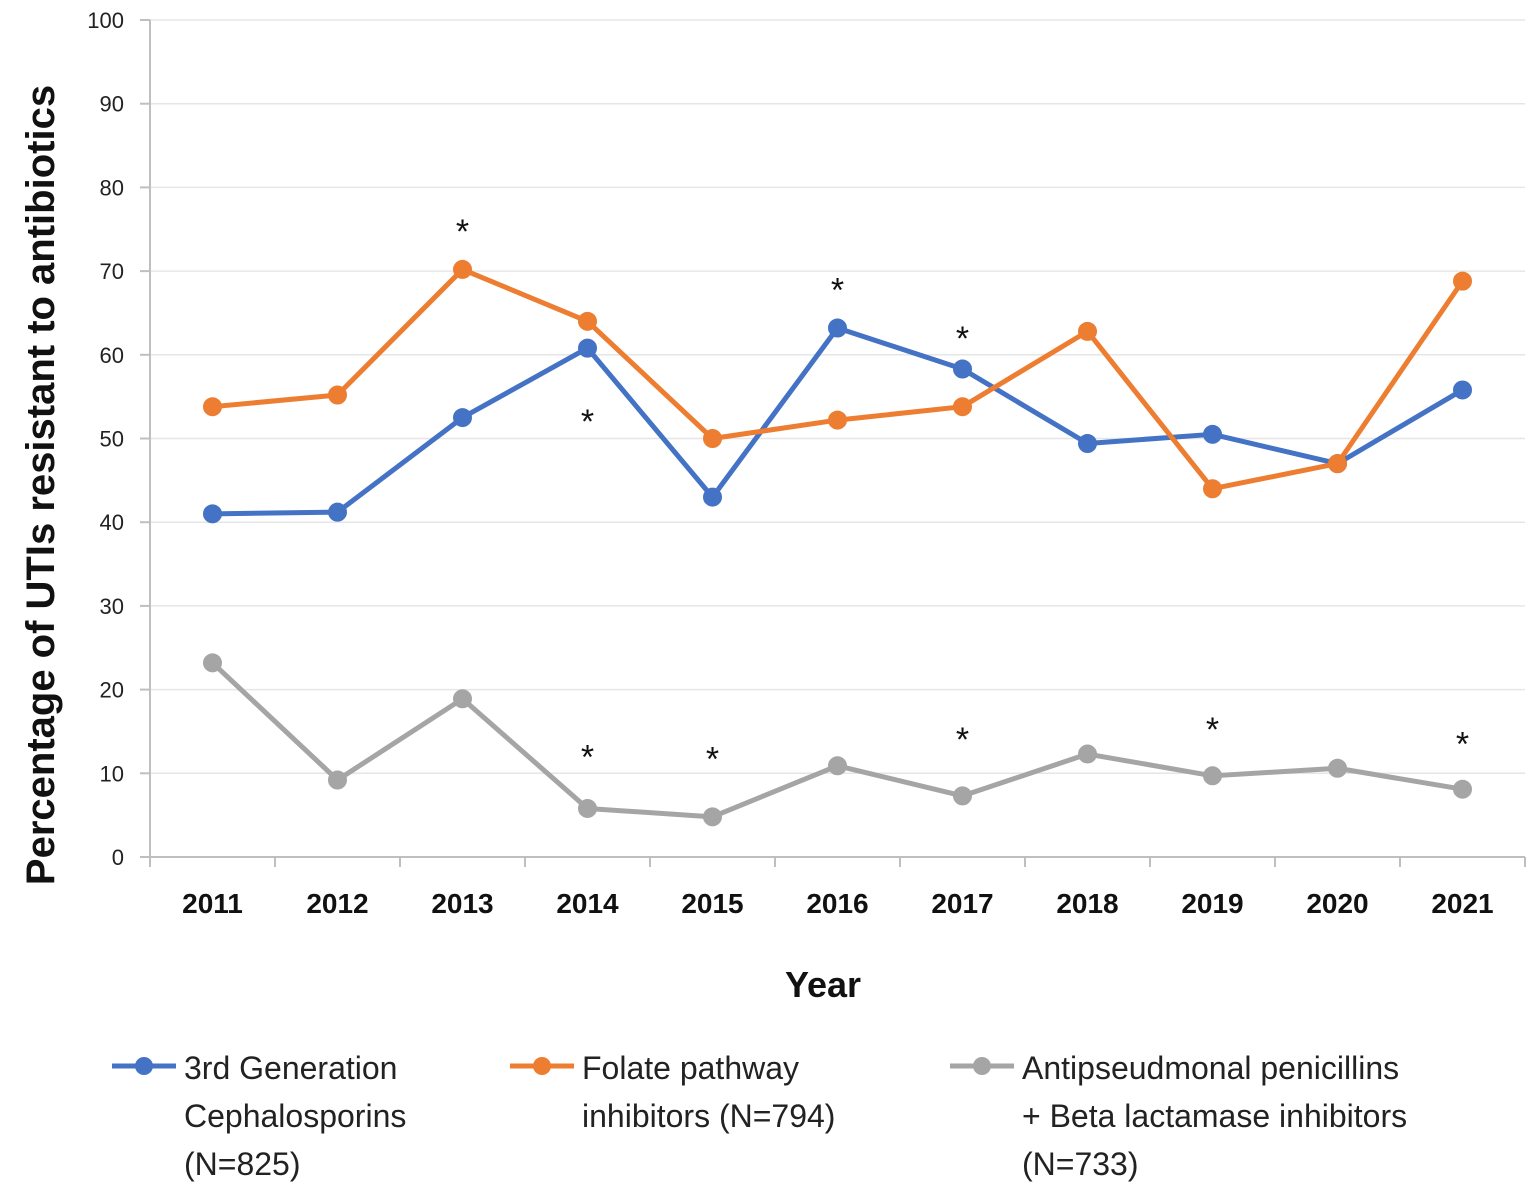 The height and width of the screenshot is (1198, 1535). Describe the element at coordinates (112, 187) in the screenshot. I see `y-tick-label: 80` at that location.